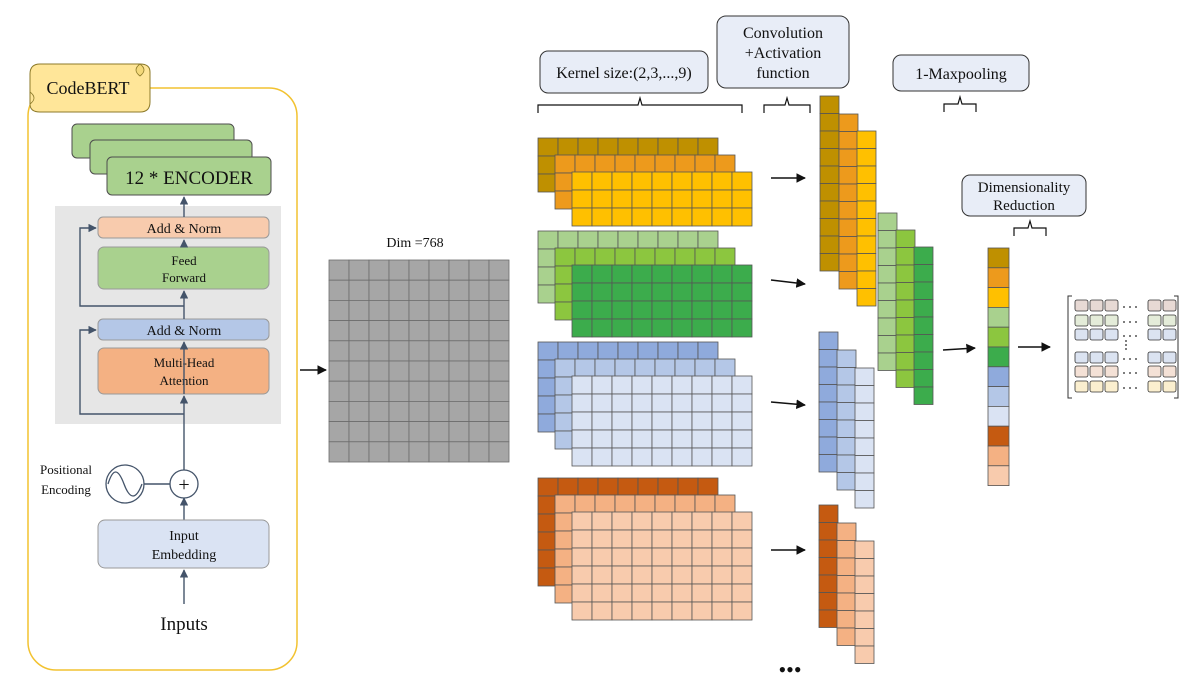 This screenshot has width=1202, height=683. What do you see at coordinates (998, 366) in the screenshot?
I see `reduced-vector` at bounding box center [998, 366].